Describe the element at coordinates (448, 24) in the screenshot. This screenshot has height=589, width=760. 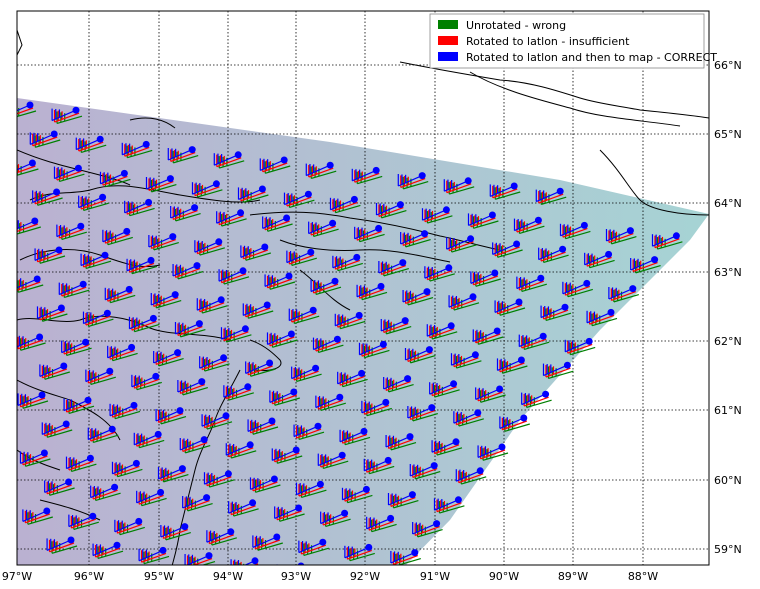
I see `legend-swatch` at that location.